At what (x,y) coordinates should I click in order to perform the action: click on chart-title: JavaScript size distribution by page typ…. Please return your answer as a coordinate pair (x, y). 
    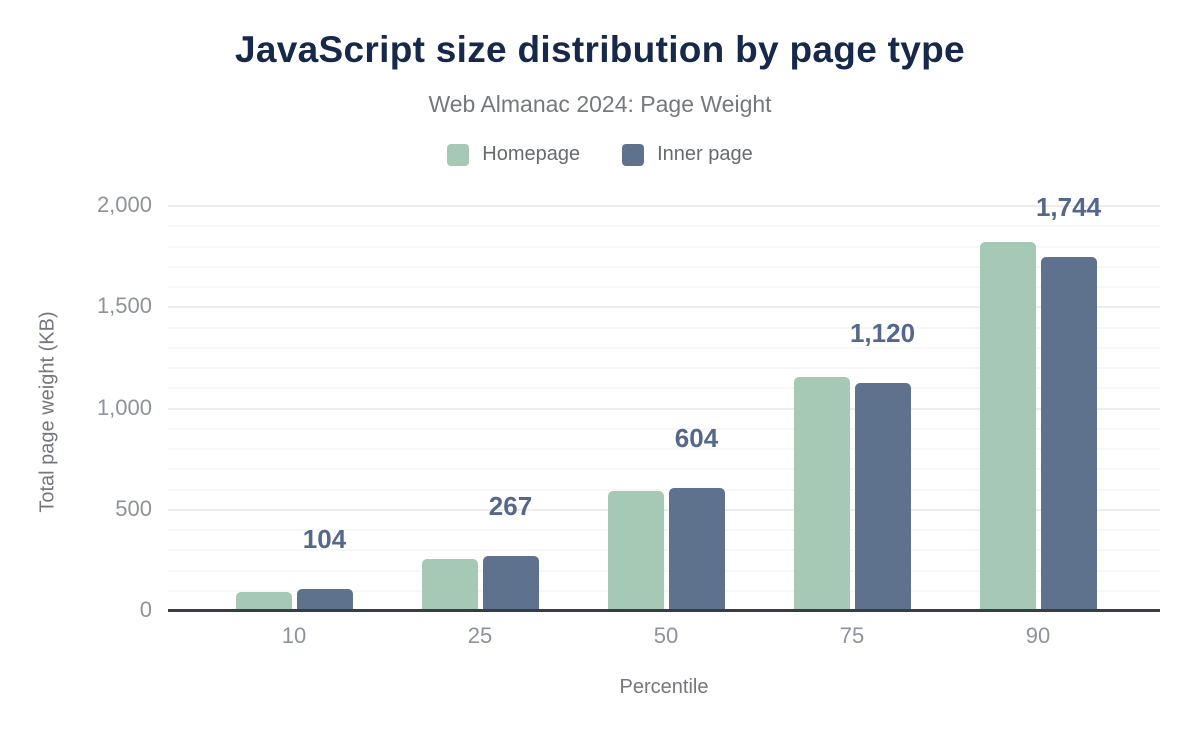
    Looking at the image, I should click on (600, 49).